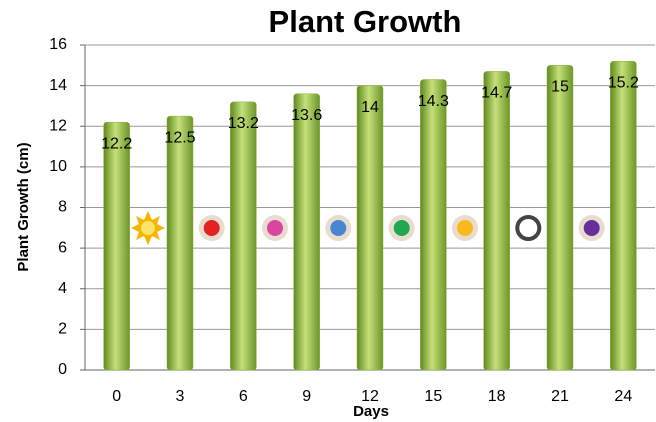  What do you see at coordinates (433, 101) in the screenshot?
I see `data-label: 14.3` at bounding box center [433, 101].